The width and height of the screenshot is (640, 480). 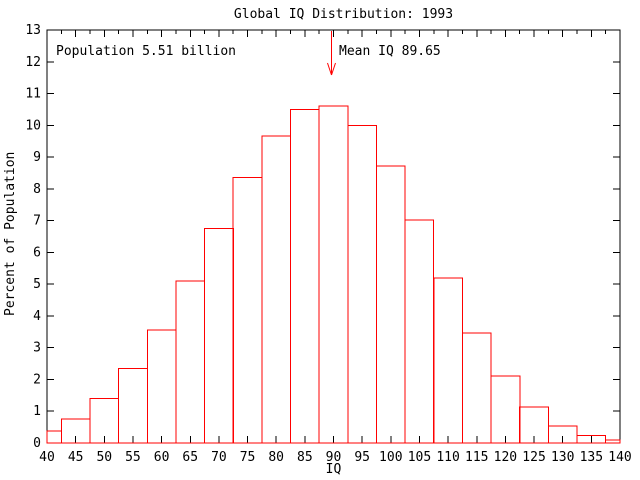 What do you see at coordinates (33, 125) in the screenshot?
I see `y-tick-label: 10` at bounding box center [33, 125].